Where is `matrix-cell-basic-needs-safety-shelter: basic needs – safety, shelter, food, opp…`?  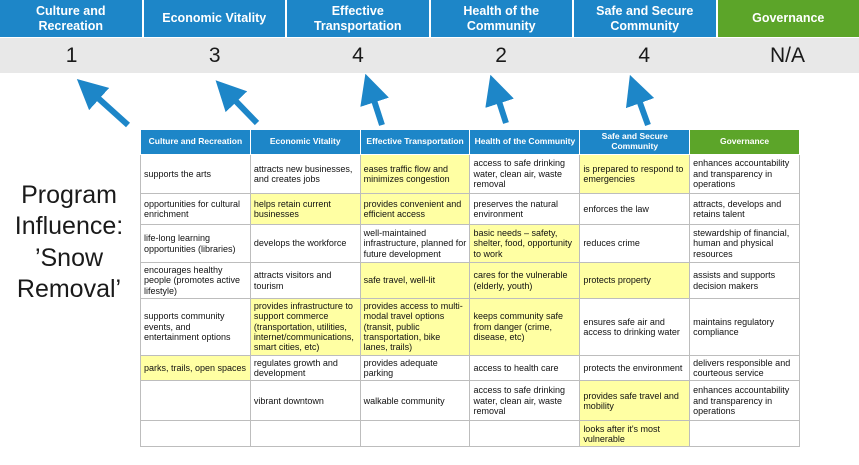
matrix-cell-basic-needs-safety-shelter: basic needs – safety, shelter, food, opp… is located at coordinates (525, 243).